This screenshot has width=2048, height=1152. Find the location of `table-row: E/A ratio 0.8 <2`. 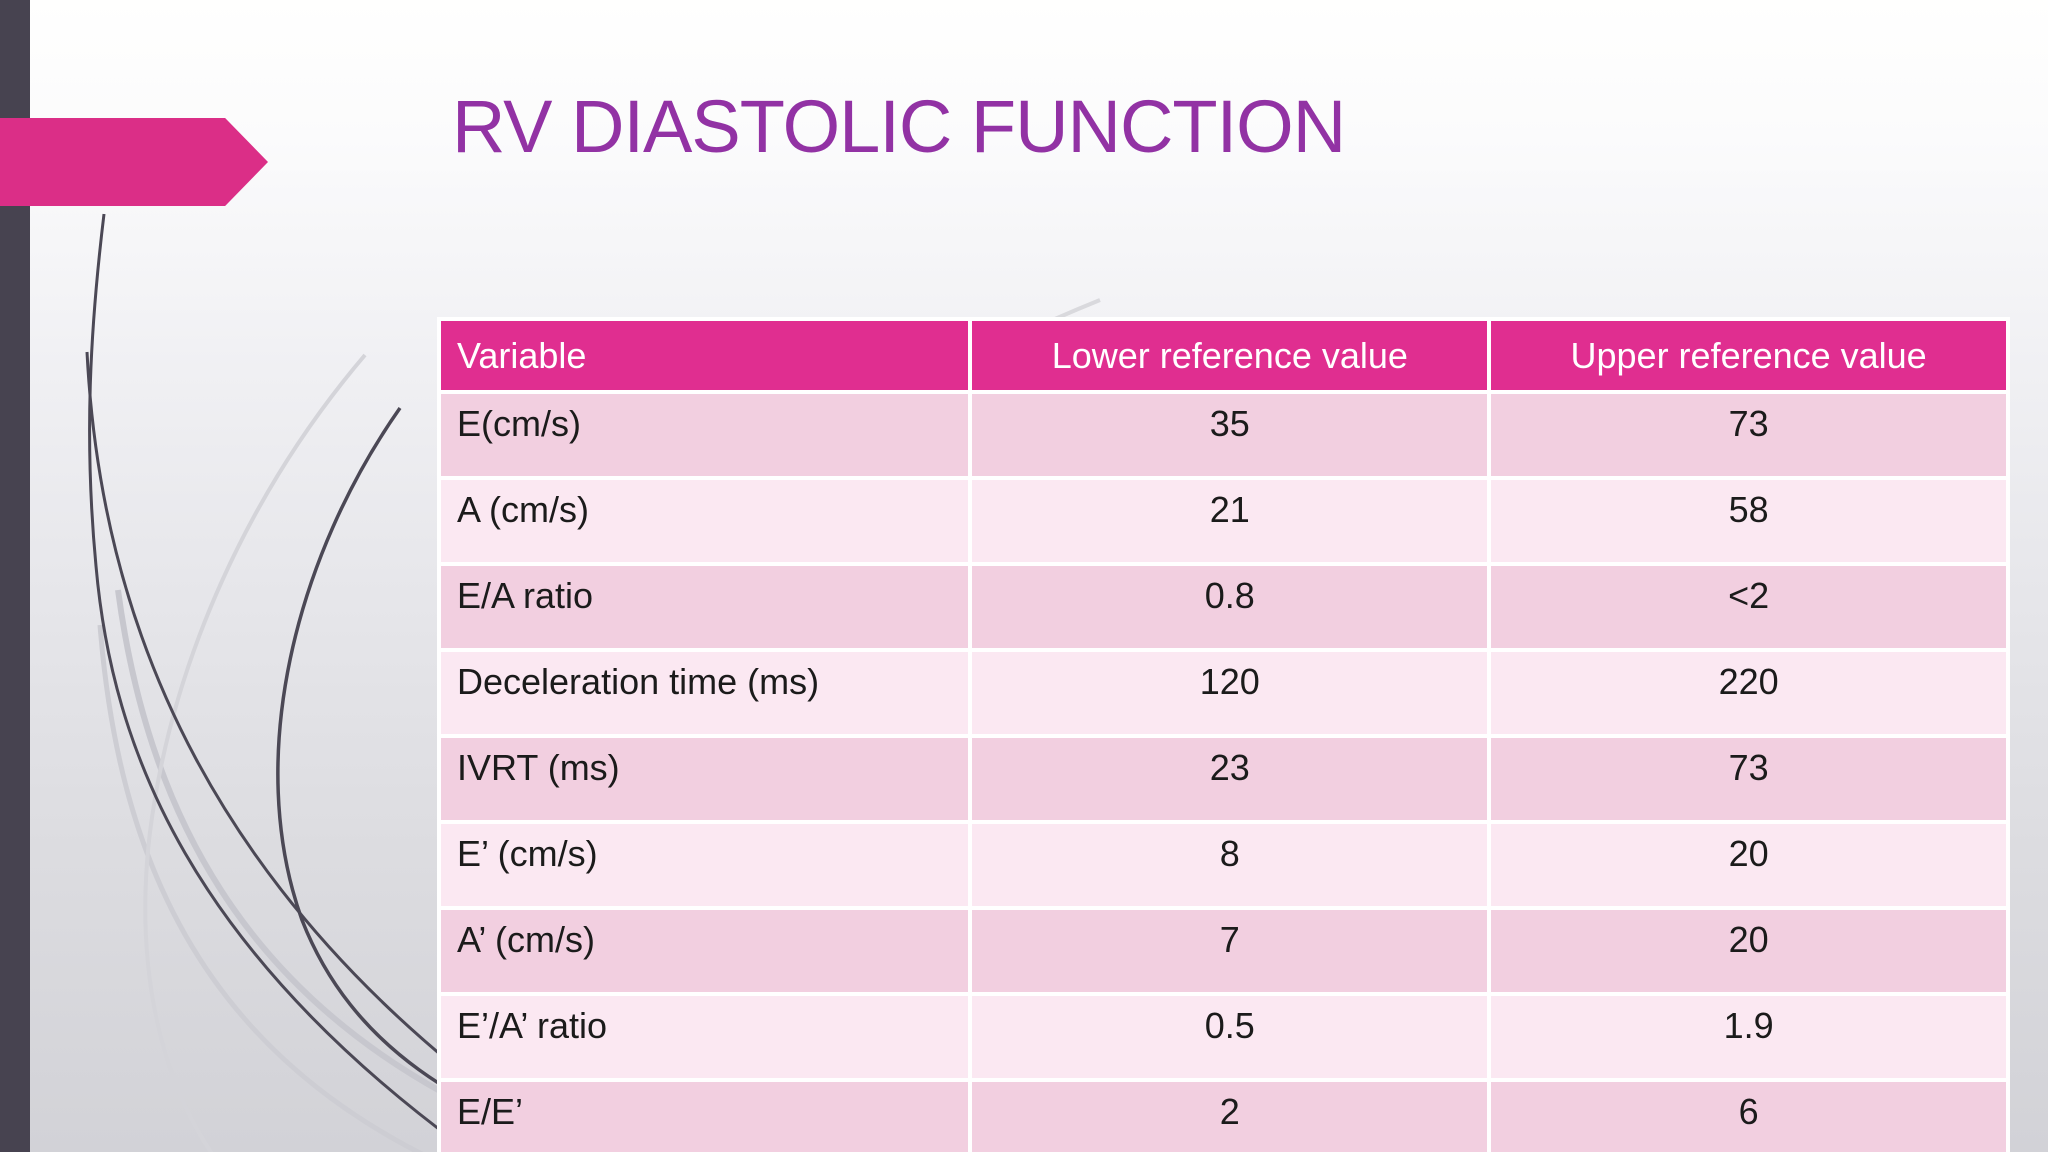

table-row: E/A ratio 0.8 <2 is located at coordinates (1223, 607).